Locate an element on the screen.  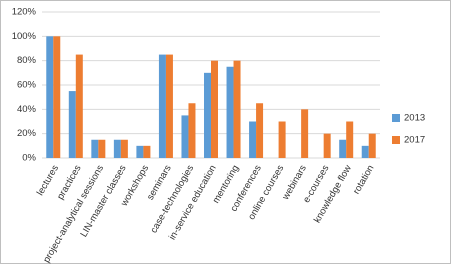
legend-label: 2017 is located at coordinates (414, 140).